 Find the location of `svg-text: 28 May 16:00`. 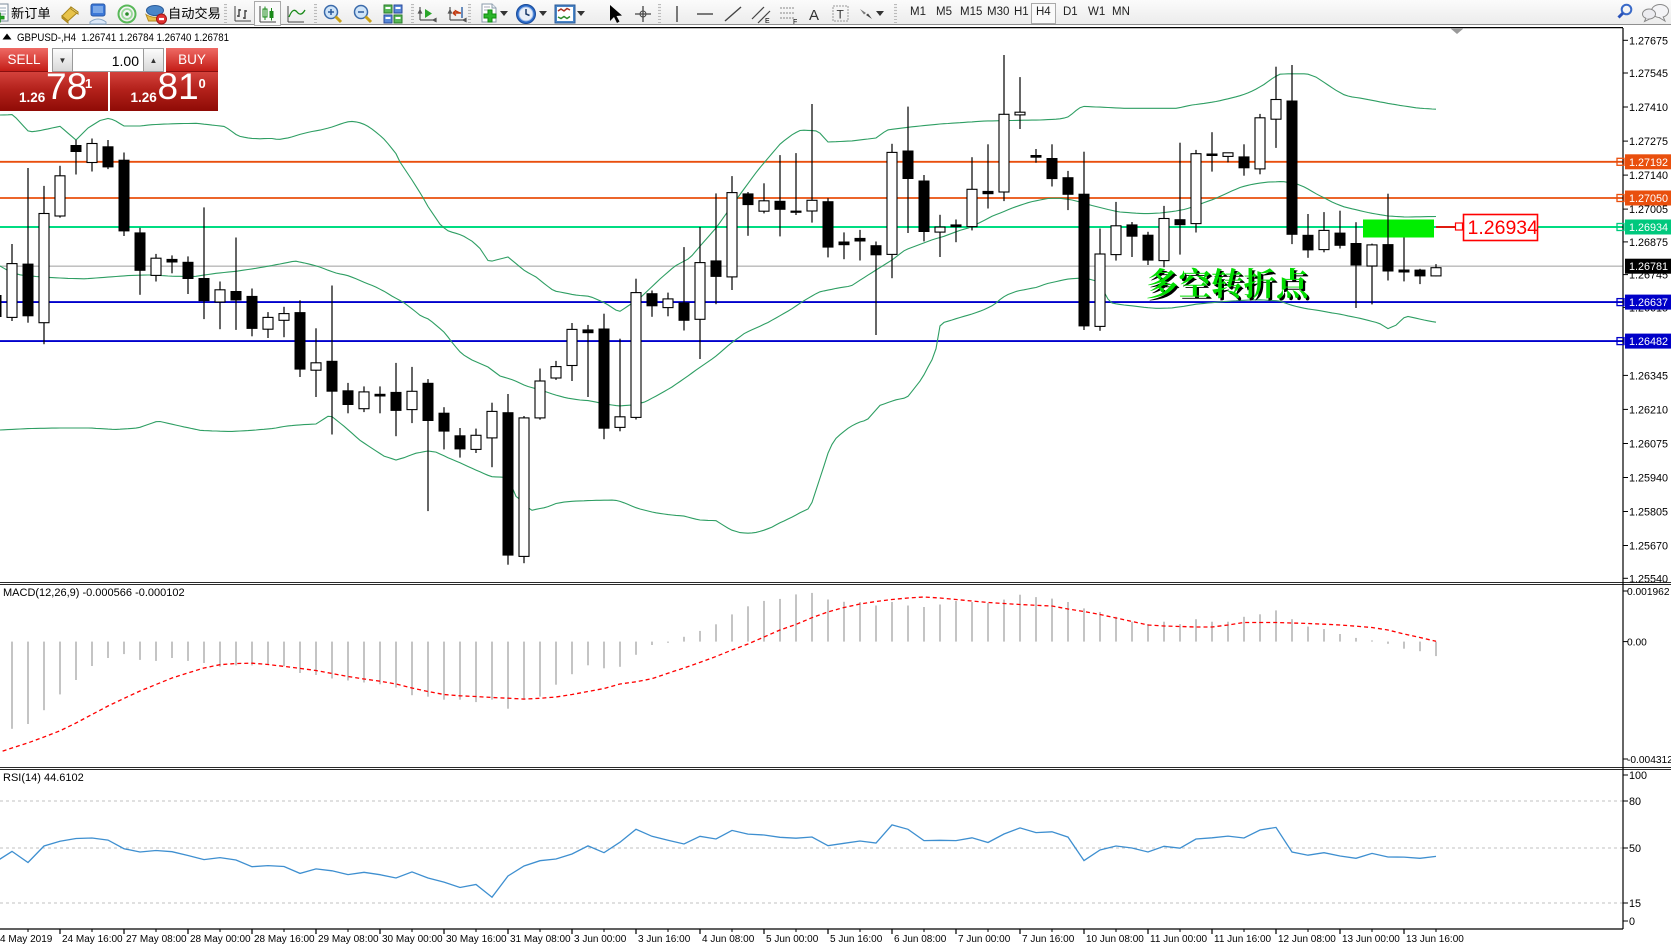

svg-text: 28 May 16:00 is located at coordinates (284, 939).